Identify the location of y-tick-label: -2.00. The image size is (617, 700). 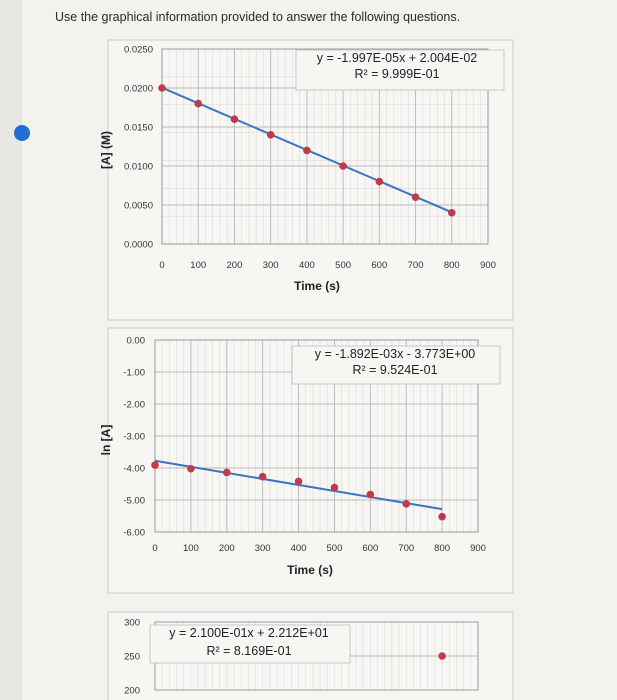
(134, 405).